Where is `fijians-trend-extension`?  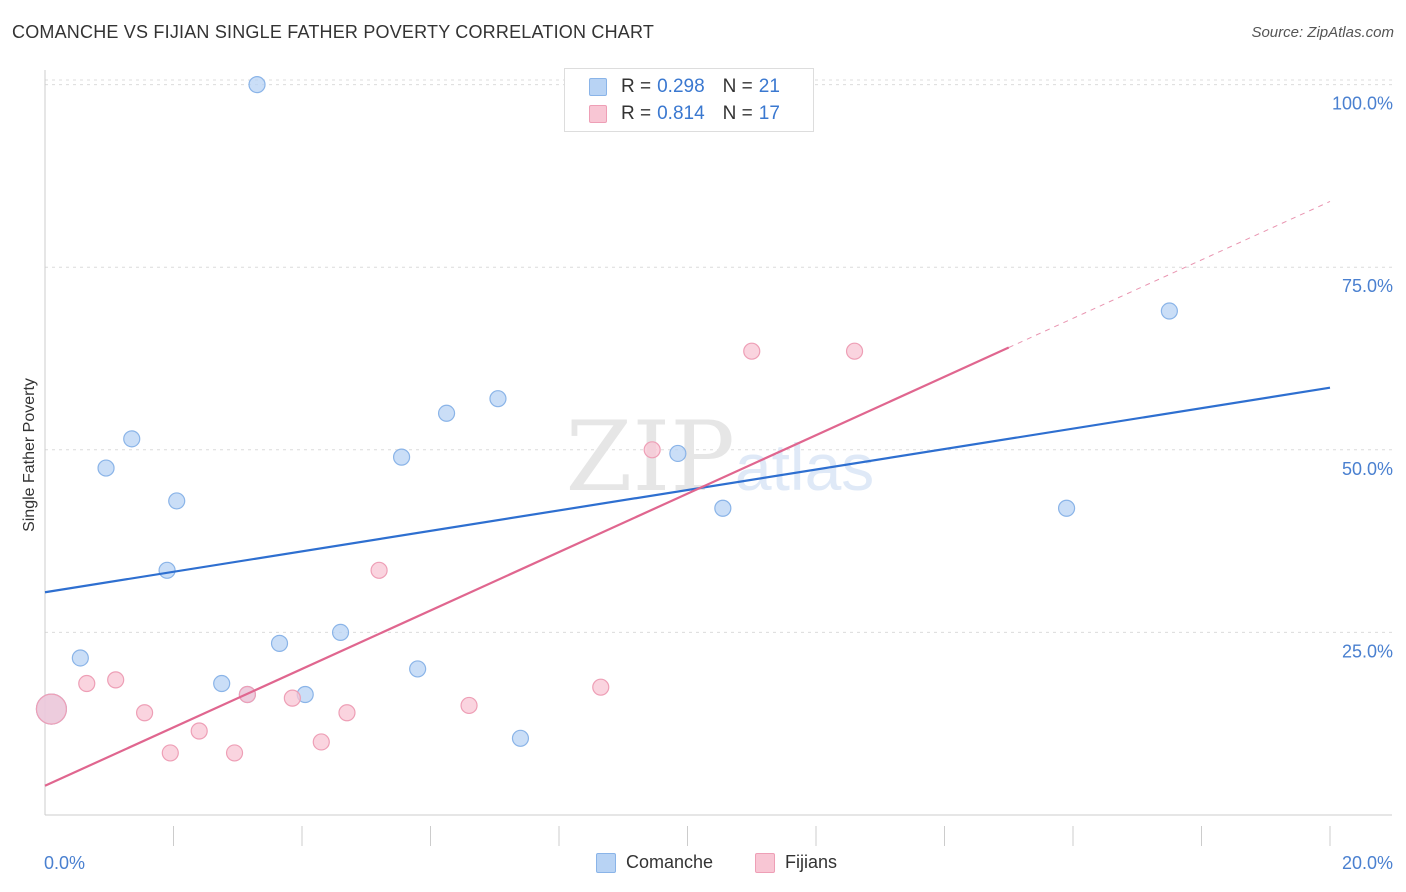 fijians-trend-extension is located at coordinates (1169, 275).